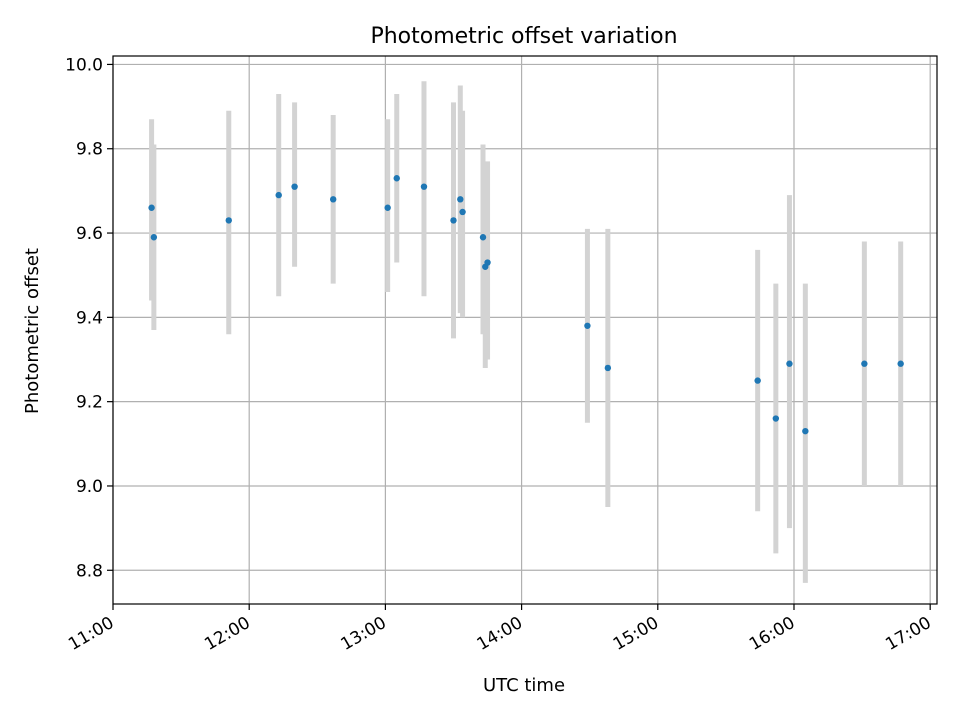 The image size is (960, 720). Describe the element at coordinates (89, 571) in the screenshot. I see `y-tick-label: 8.8` at that location.